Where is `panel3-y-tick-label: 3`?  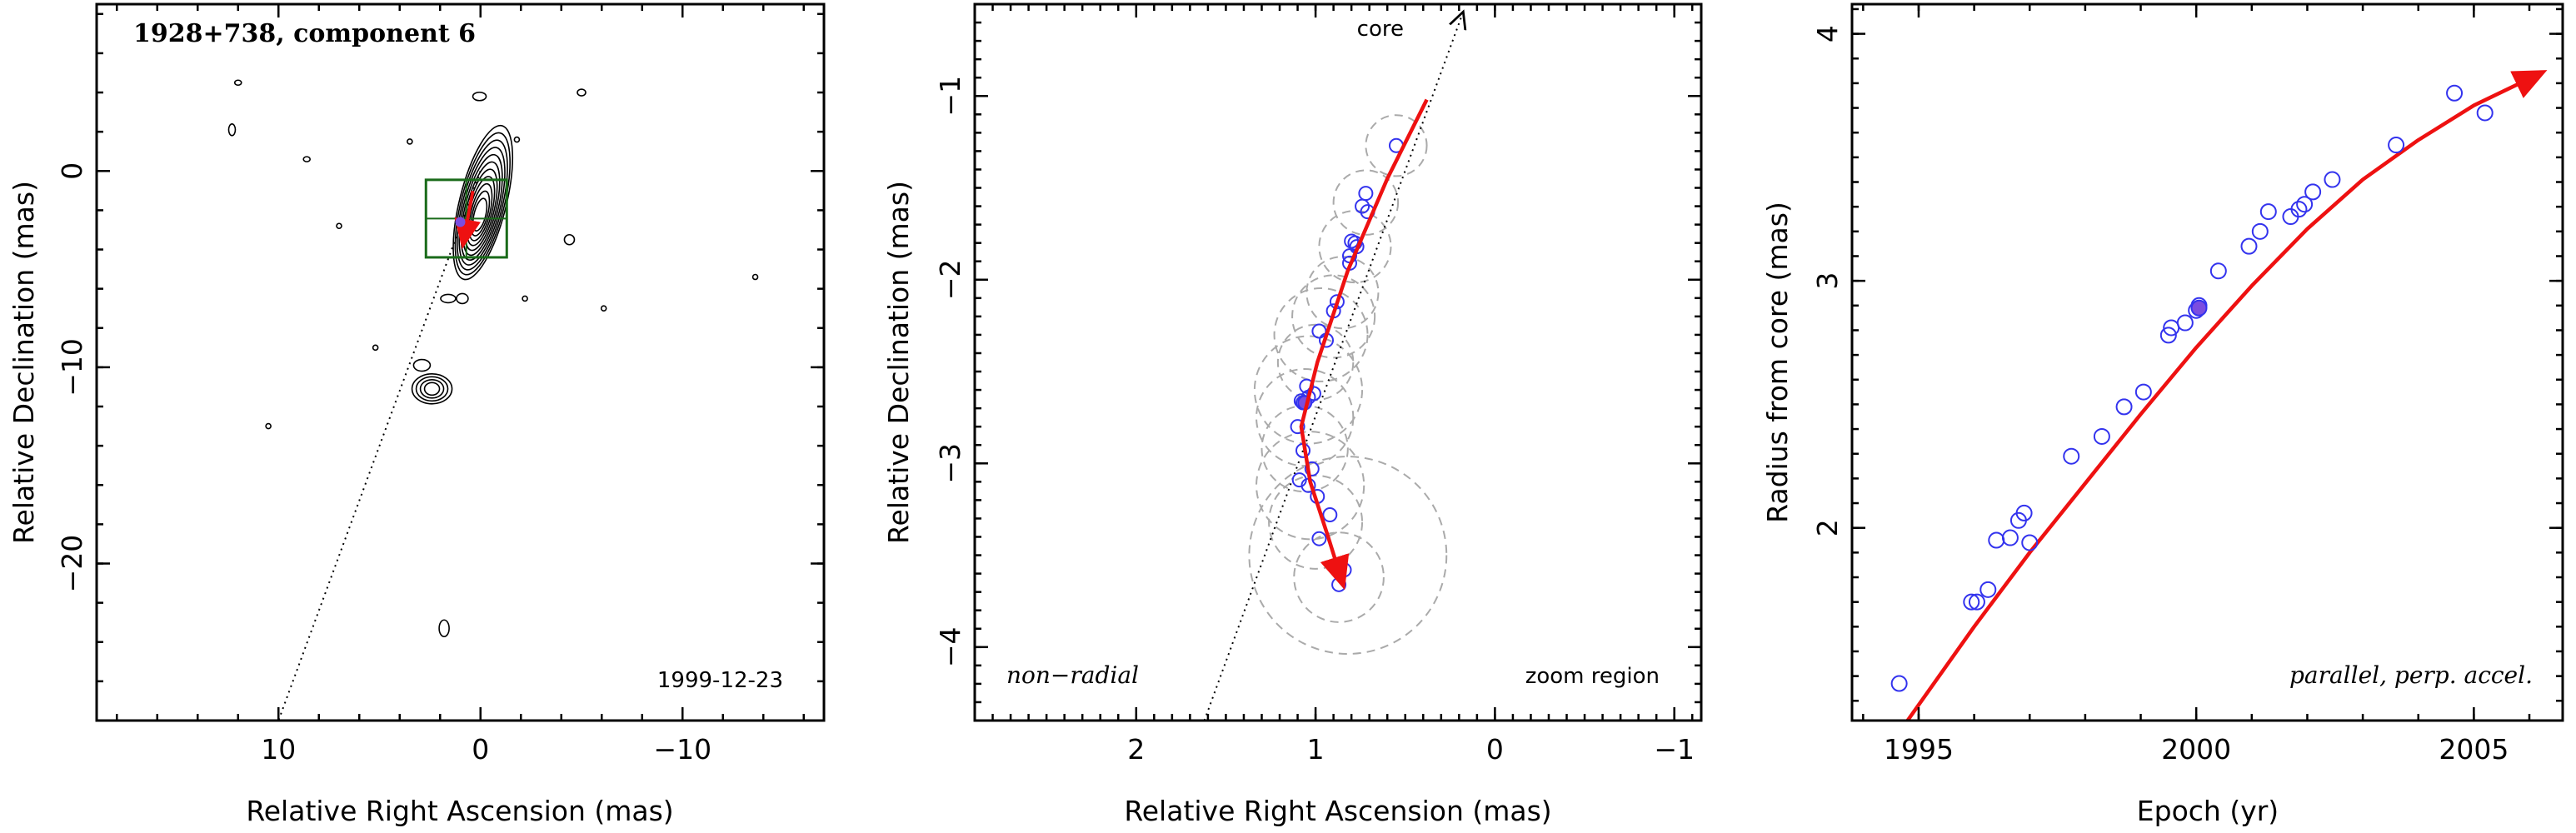
panel3-y-tick-label: 3 is located at coordinates (1827, 281).